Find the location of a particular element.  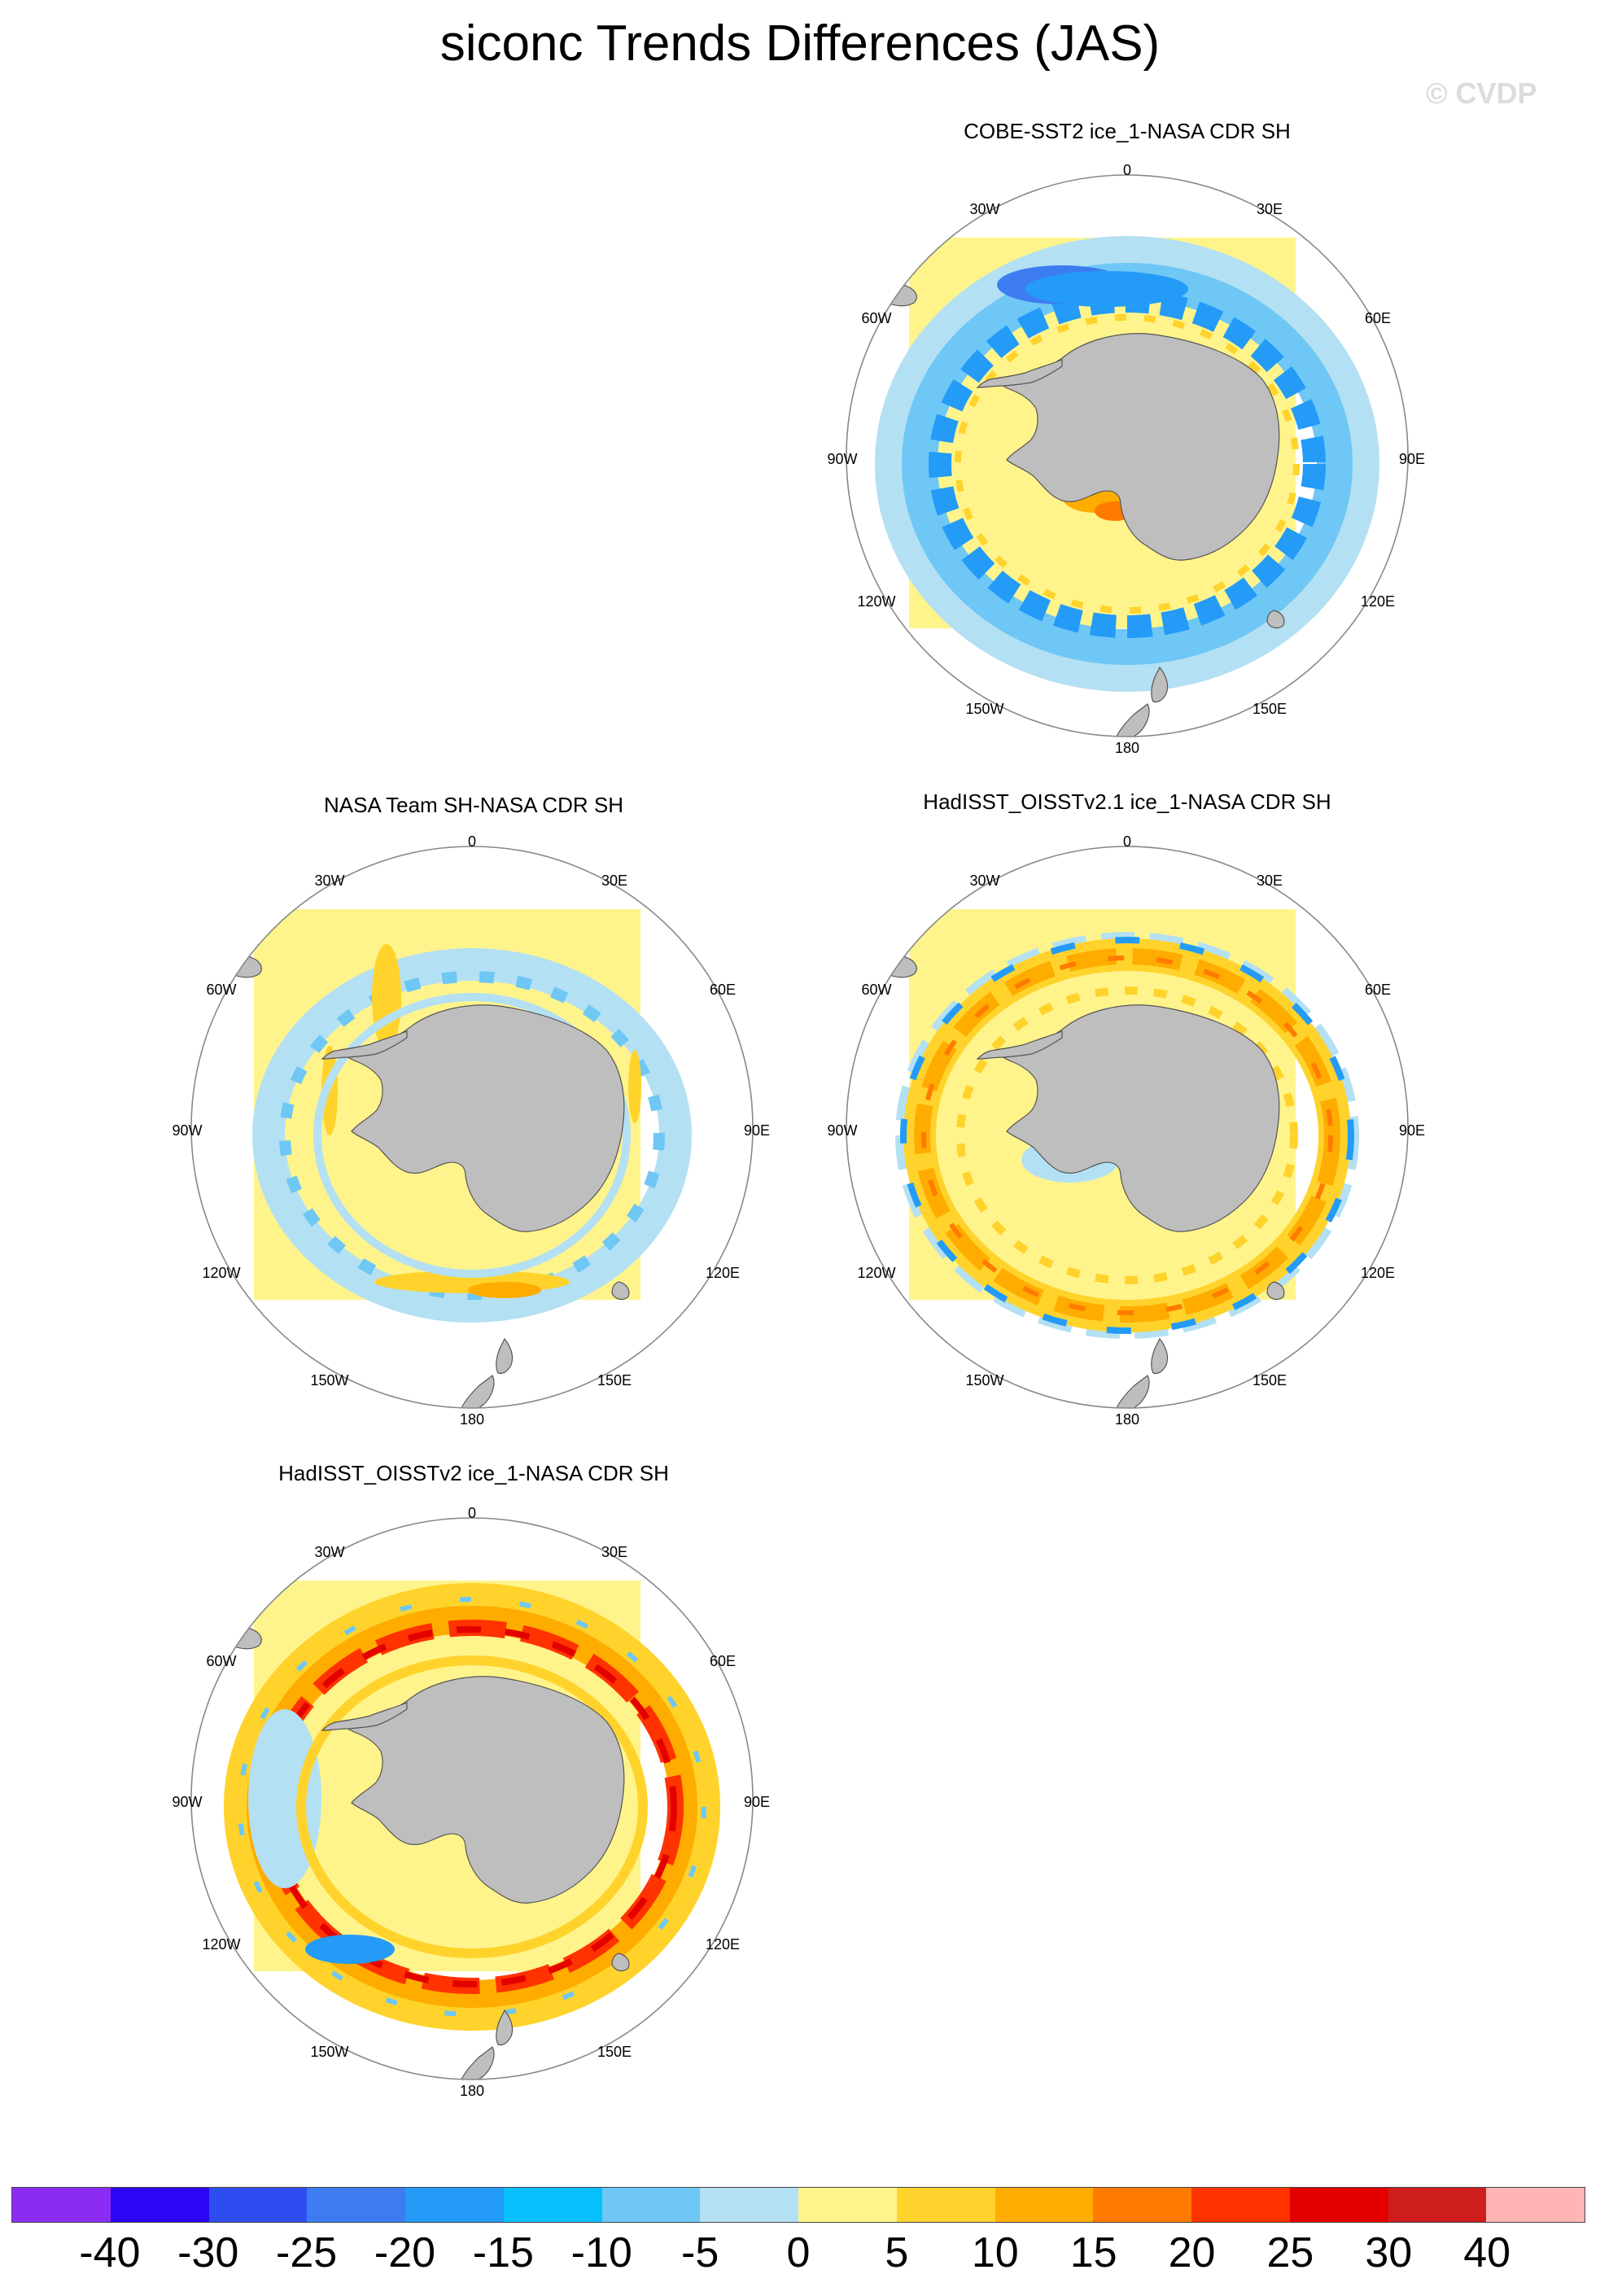

colorbar-tick-label: 20 is located at coordinates (1192, 2252).